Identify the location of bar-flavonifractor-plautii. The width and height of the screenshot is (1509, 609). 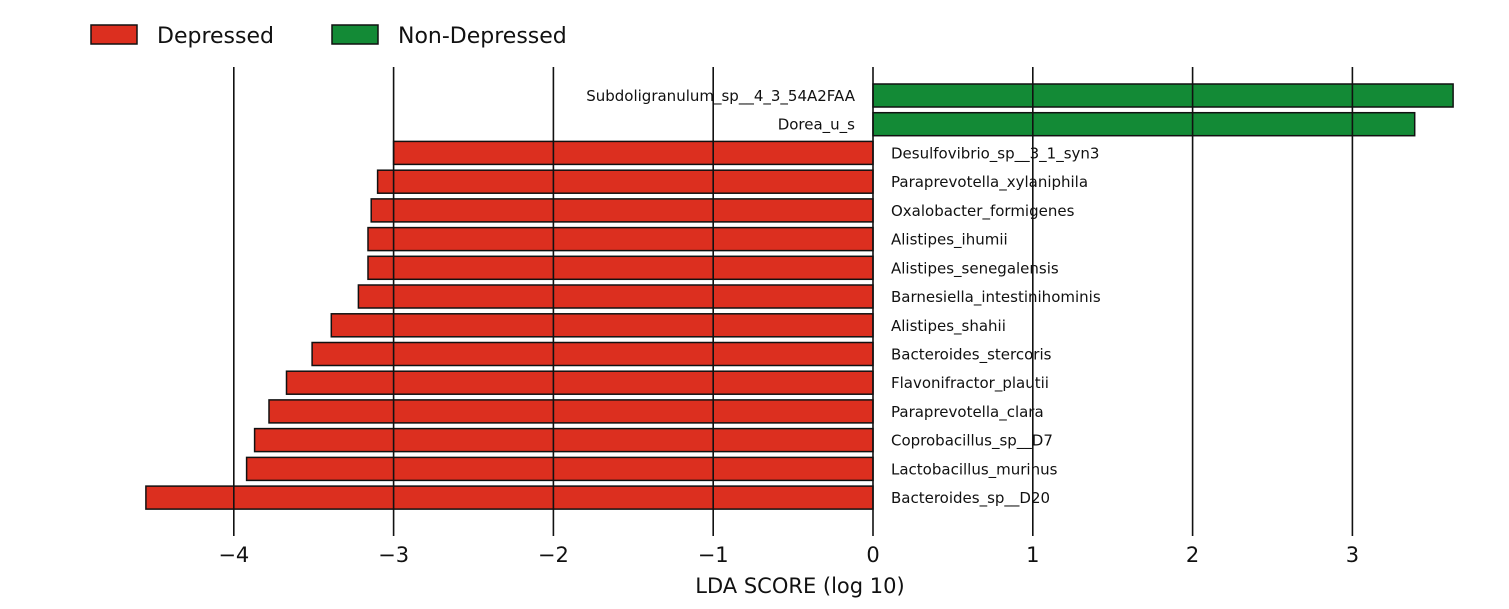
(579, 382).